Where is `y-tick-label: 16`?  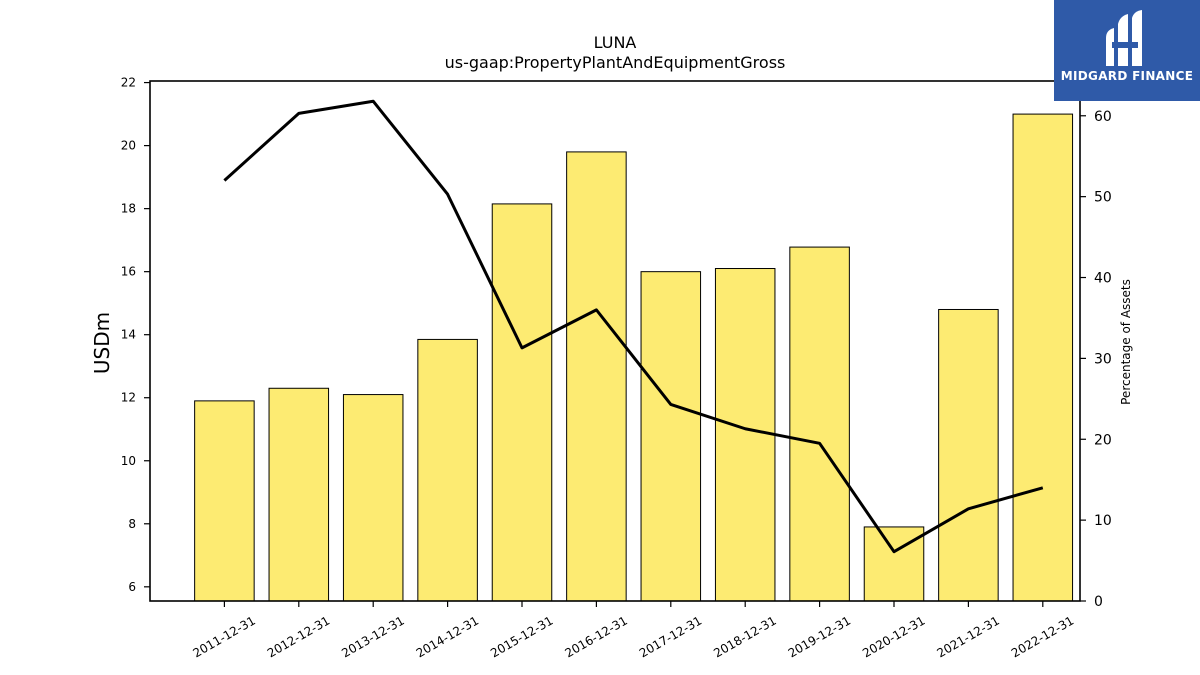 y-tick-label: 16 is located at coordinates (128, 272).